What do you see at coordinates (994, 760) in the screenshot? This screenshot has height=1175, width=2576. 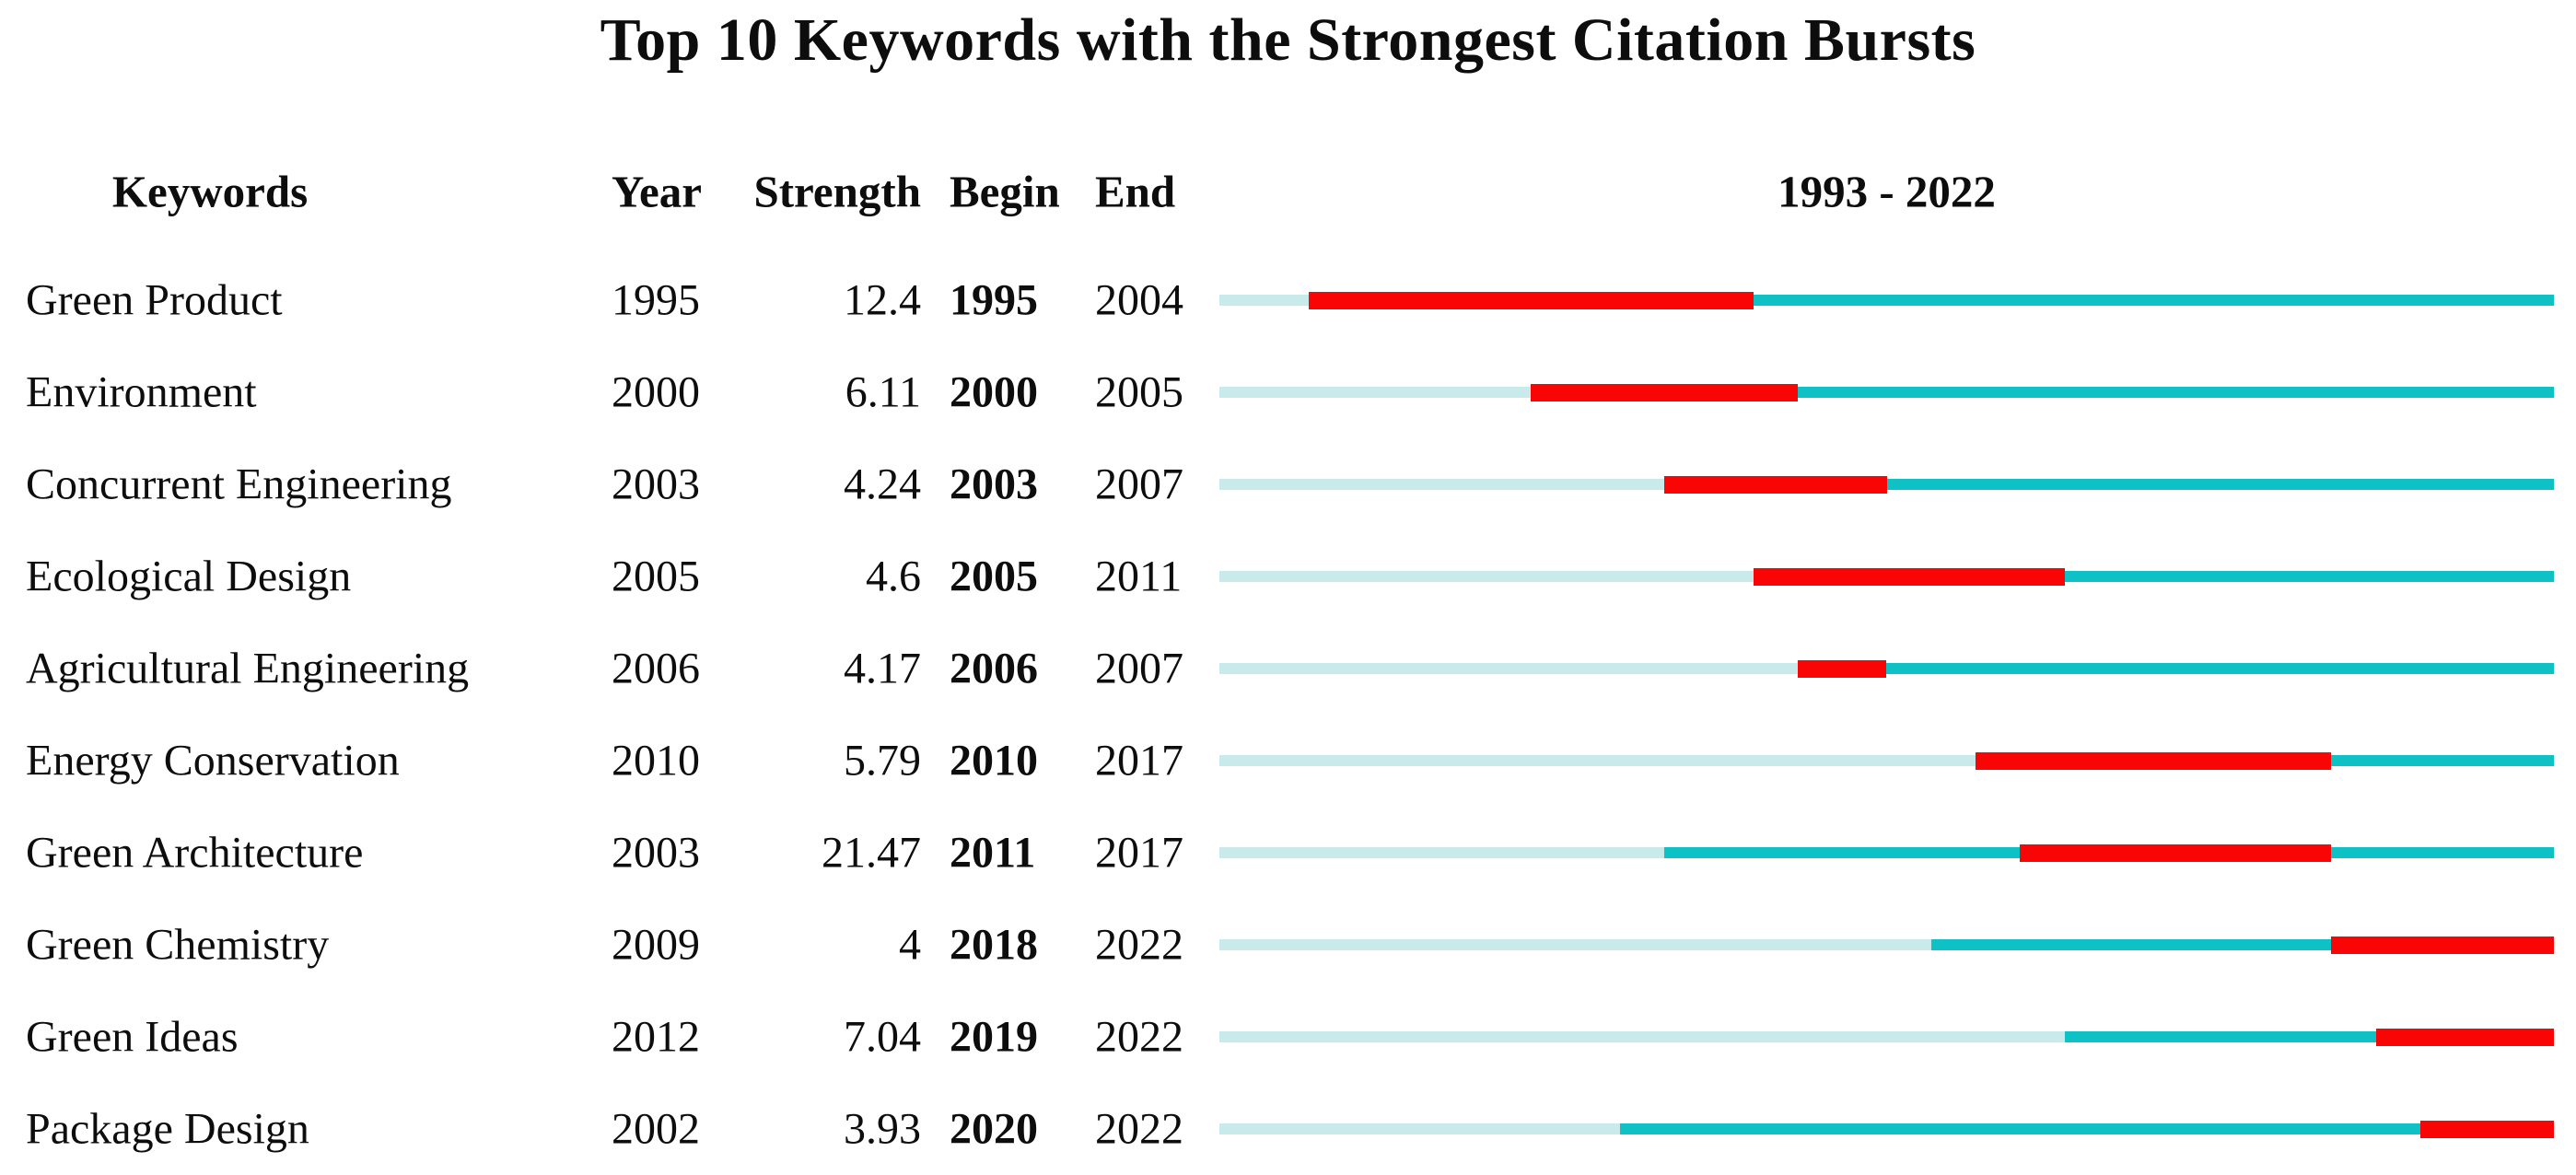 I see `begin-cell: 2010` at bounding box center [994, 760].